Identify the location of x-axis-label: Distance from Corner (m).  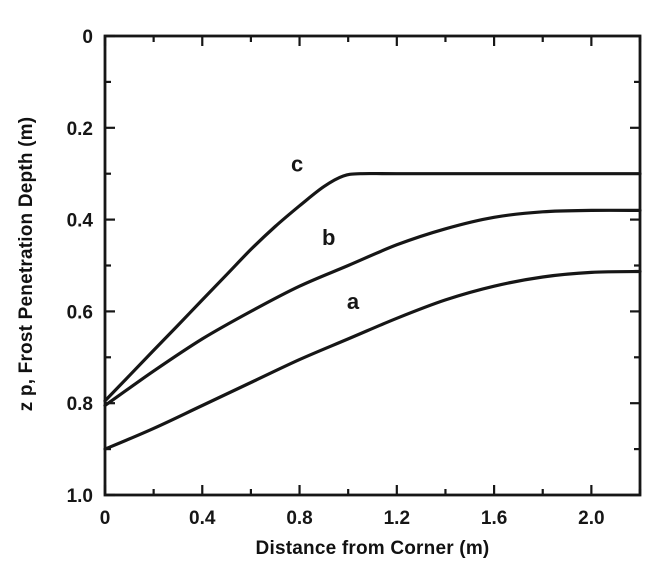
(372, 548).